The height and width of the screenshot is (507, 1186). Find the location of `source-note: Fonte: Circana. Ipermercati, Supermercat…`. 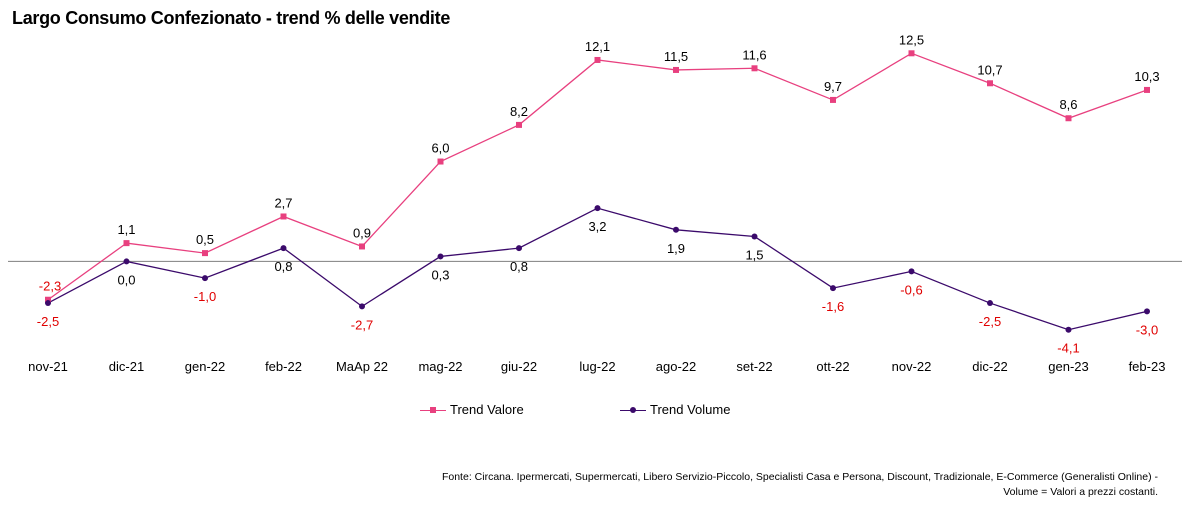

source-note: Fonte: Circana. Ipermercati, Supermercat… is located at coordinates (799, 484).